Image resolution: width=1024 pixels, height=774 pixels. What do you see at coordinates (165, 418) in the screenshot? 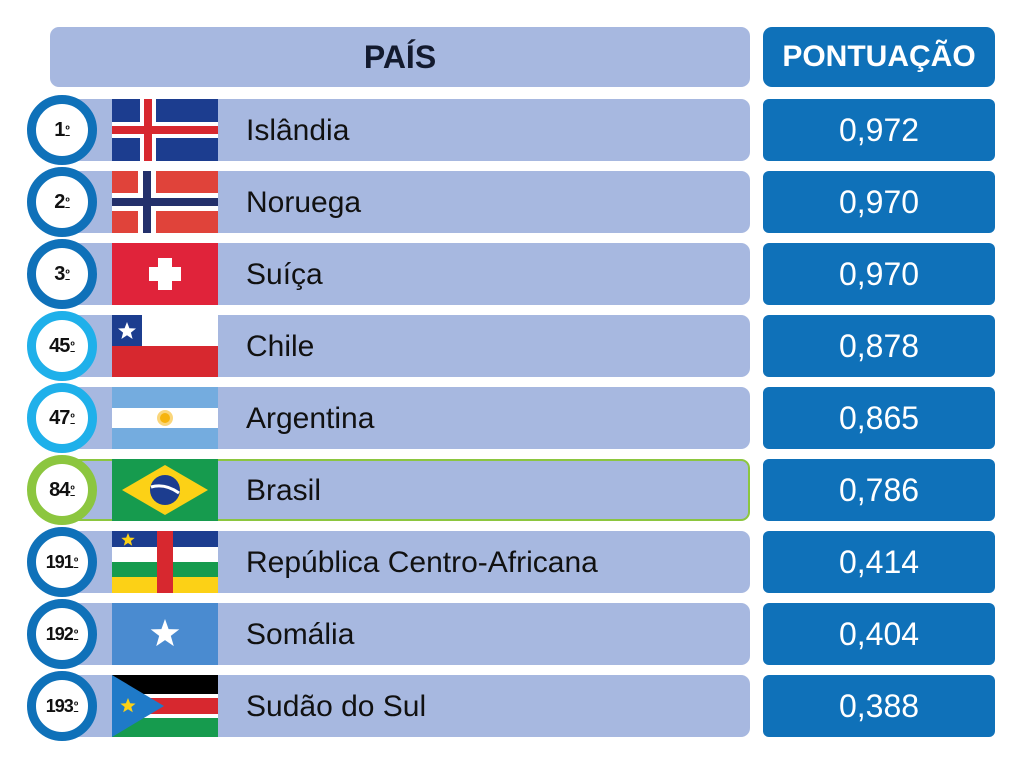
I see `argentina-flag-icon` at bounding box center [165, 418].